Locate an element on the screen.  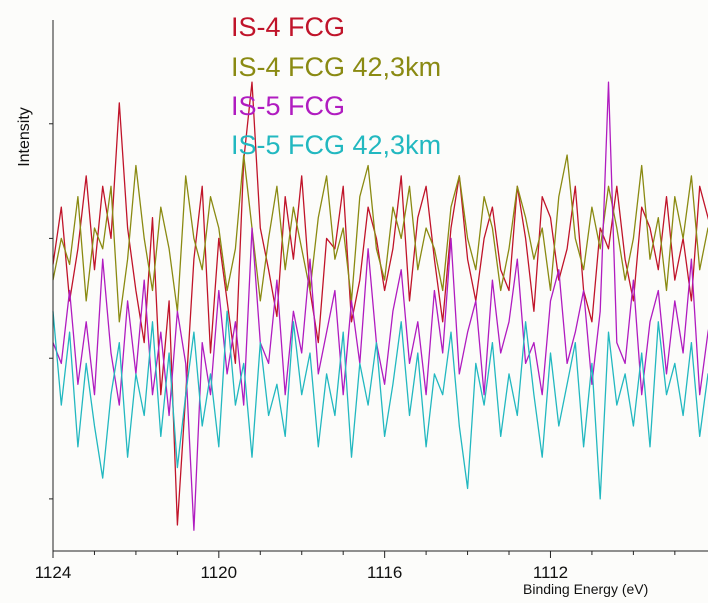
x-tick-label: 1112 is located at coordinates (550, 572).